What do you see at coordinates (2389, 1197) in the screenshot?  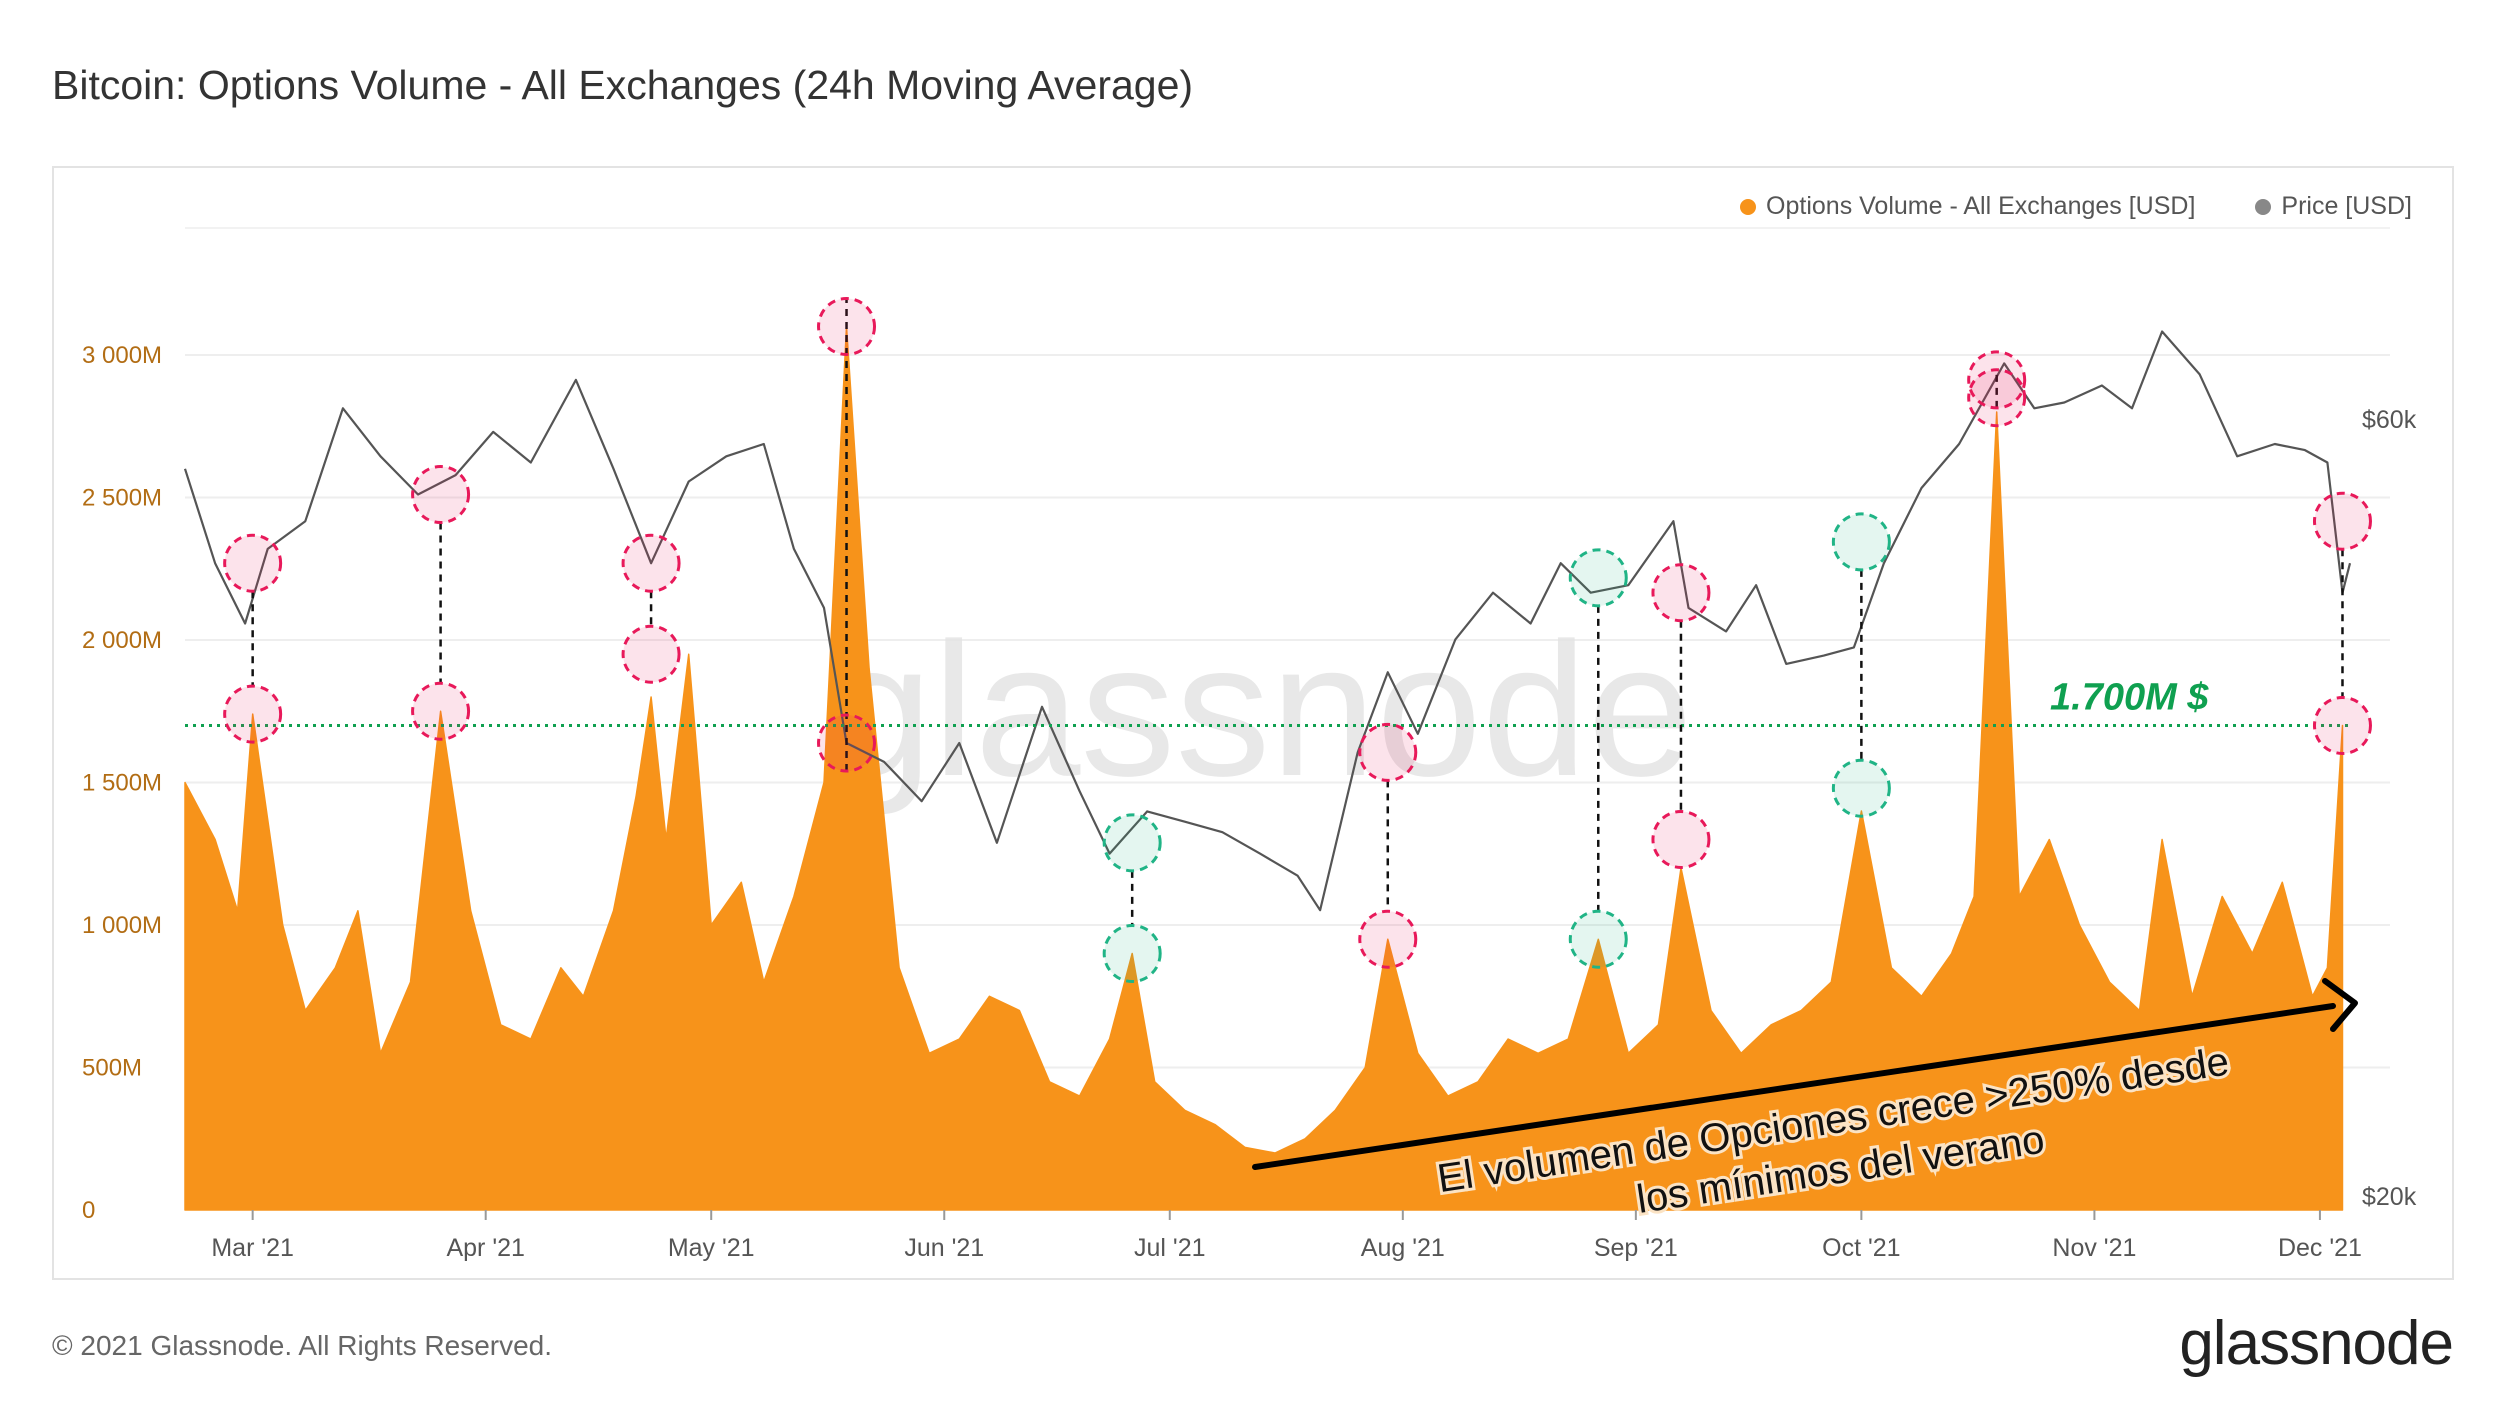 I see `price-tick-label: $20k` at bounding box center [2389, 1197].